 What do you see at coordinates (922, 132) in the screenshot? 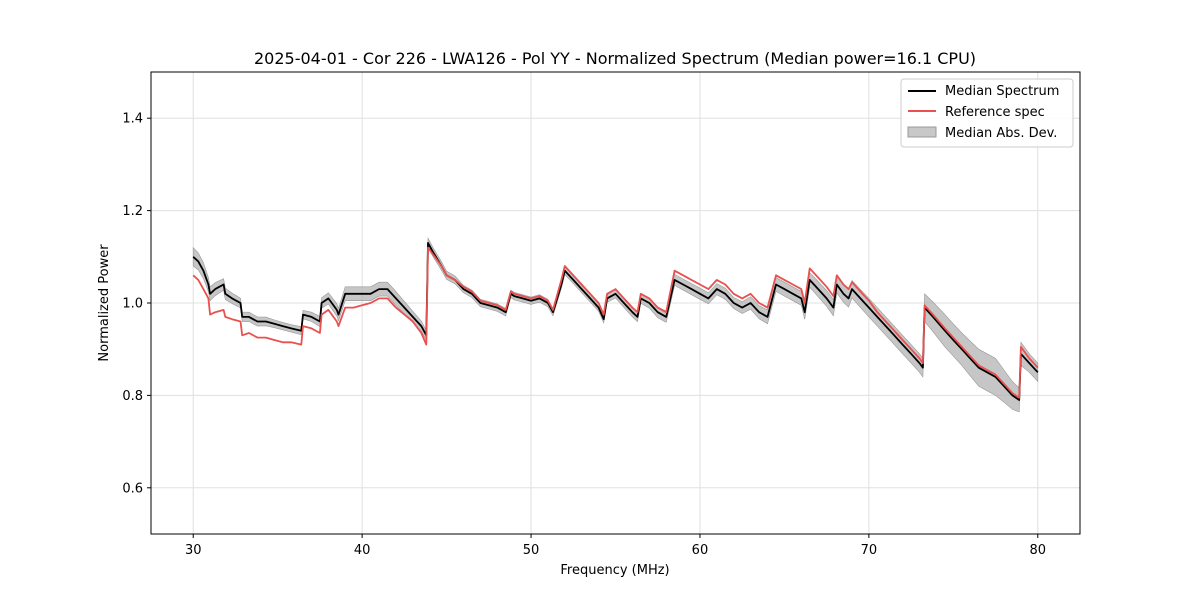
I see `legend-mad-swatch` at bounding box center [922, 132].